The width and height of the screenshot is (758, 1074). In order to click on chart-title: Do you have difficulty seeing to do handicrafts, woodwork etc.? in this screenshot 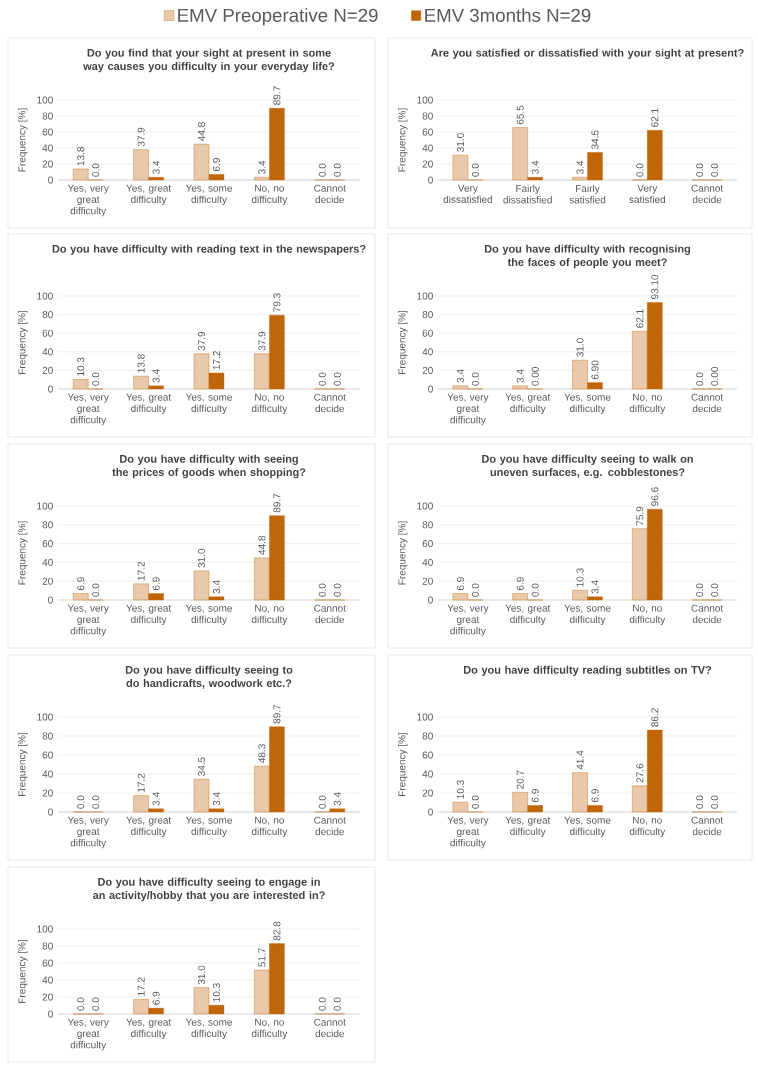, I will do `click(209, 677)`.